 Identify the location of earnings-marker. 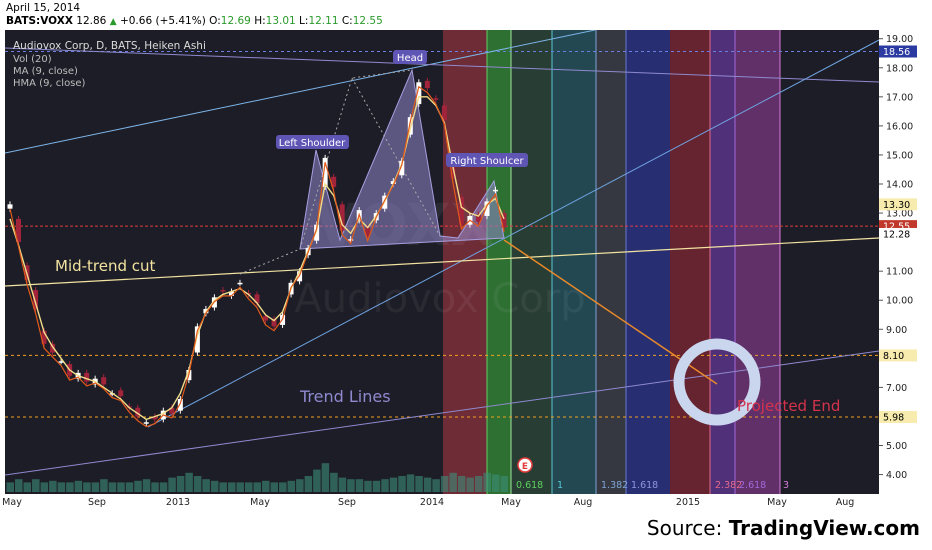
(525, 465).